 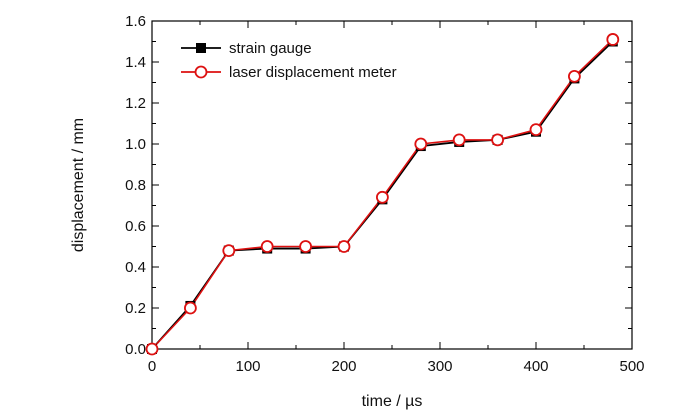 What do you see at coordinates (135, 21) in the screenshot?
I see `y-tick-label: 1.6` at bounding box center [135, 21].